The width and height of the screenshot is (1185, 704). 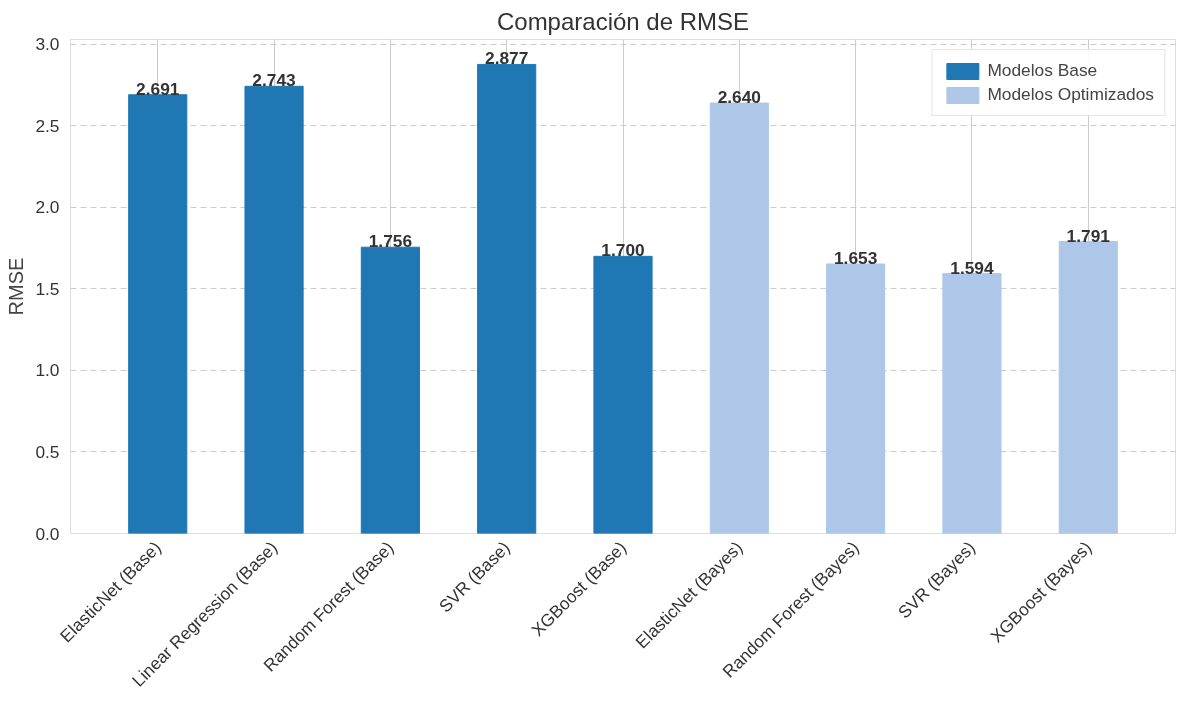 I want to click on data-label: 2.640, so click(x=739, y=97).